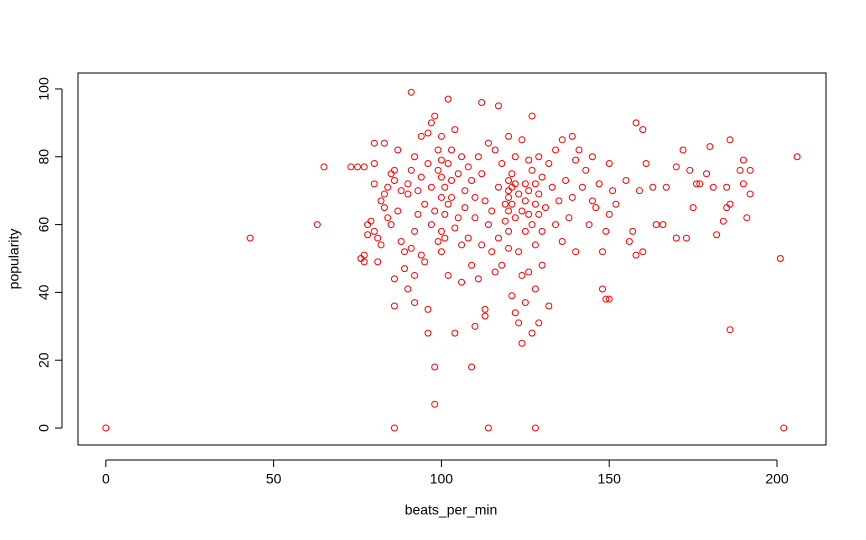  What do you see at coordinates (44, 157) in the screenshot?
I see `y-tick-label: 80` at bounding box center [44, 157].